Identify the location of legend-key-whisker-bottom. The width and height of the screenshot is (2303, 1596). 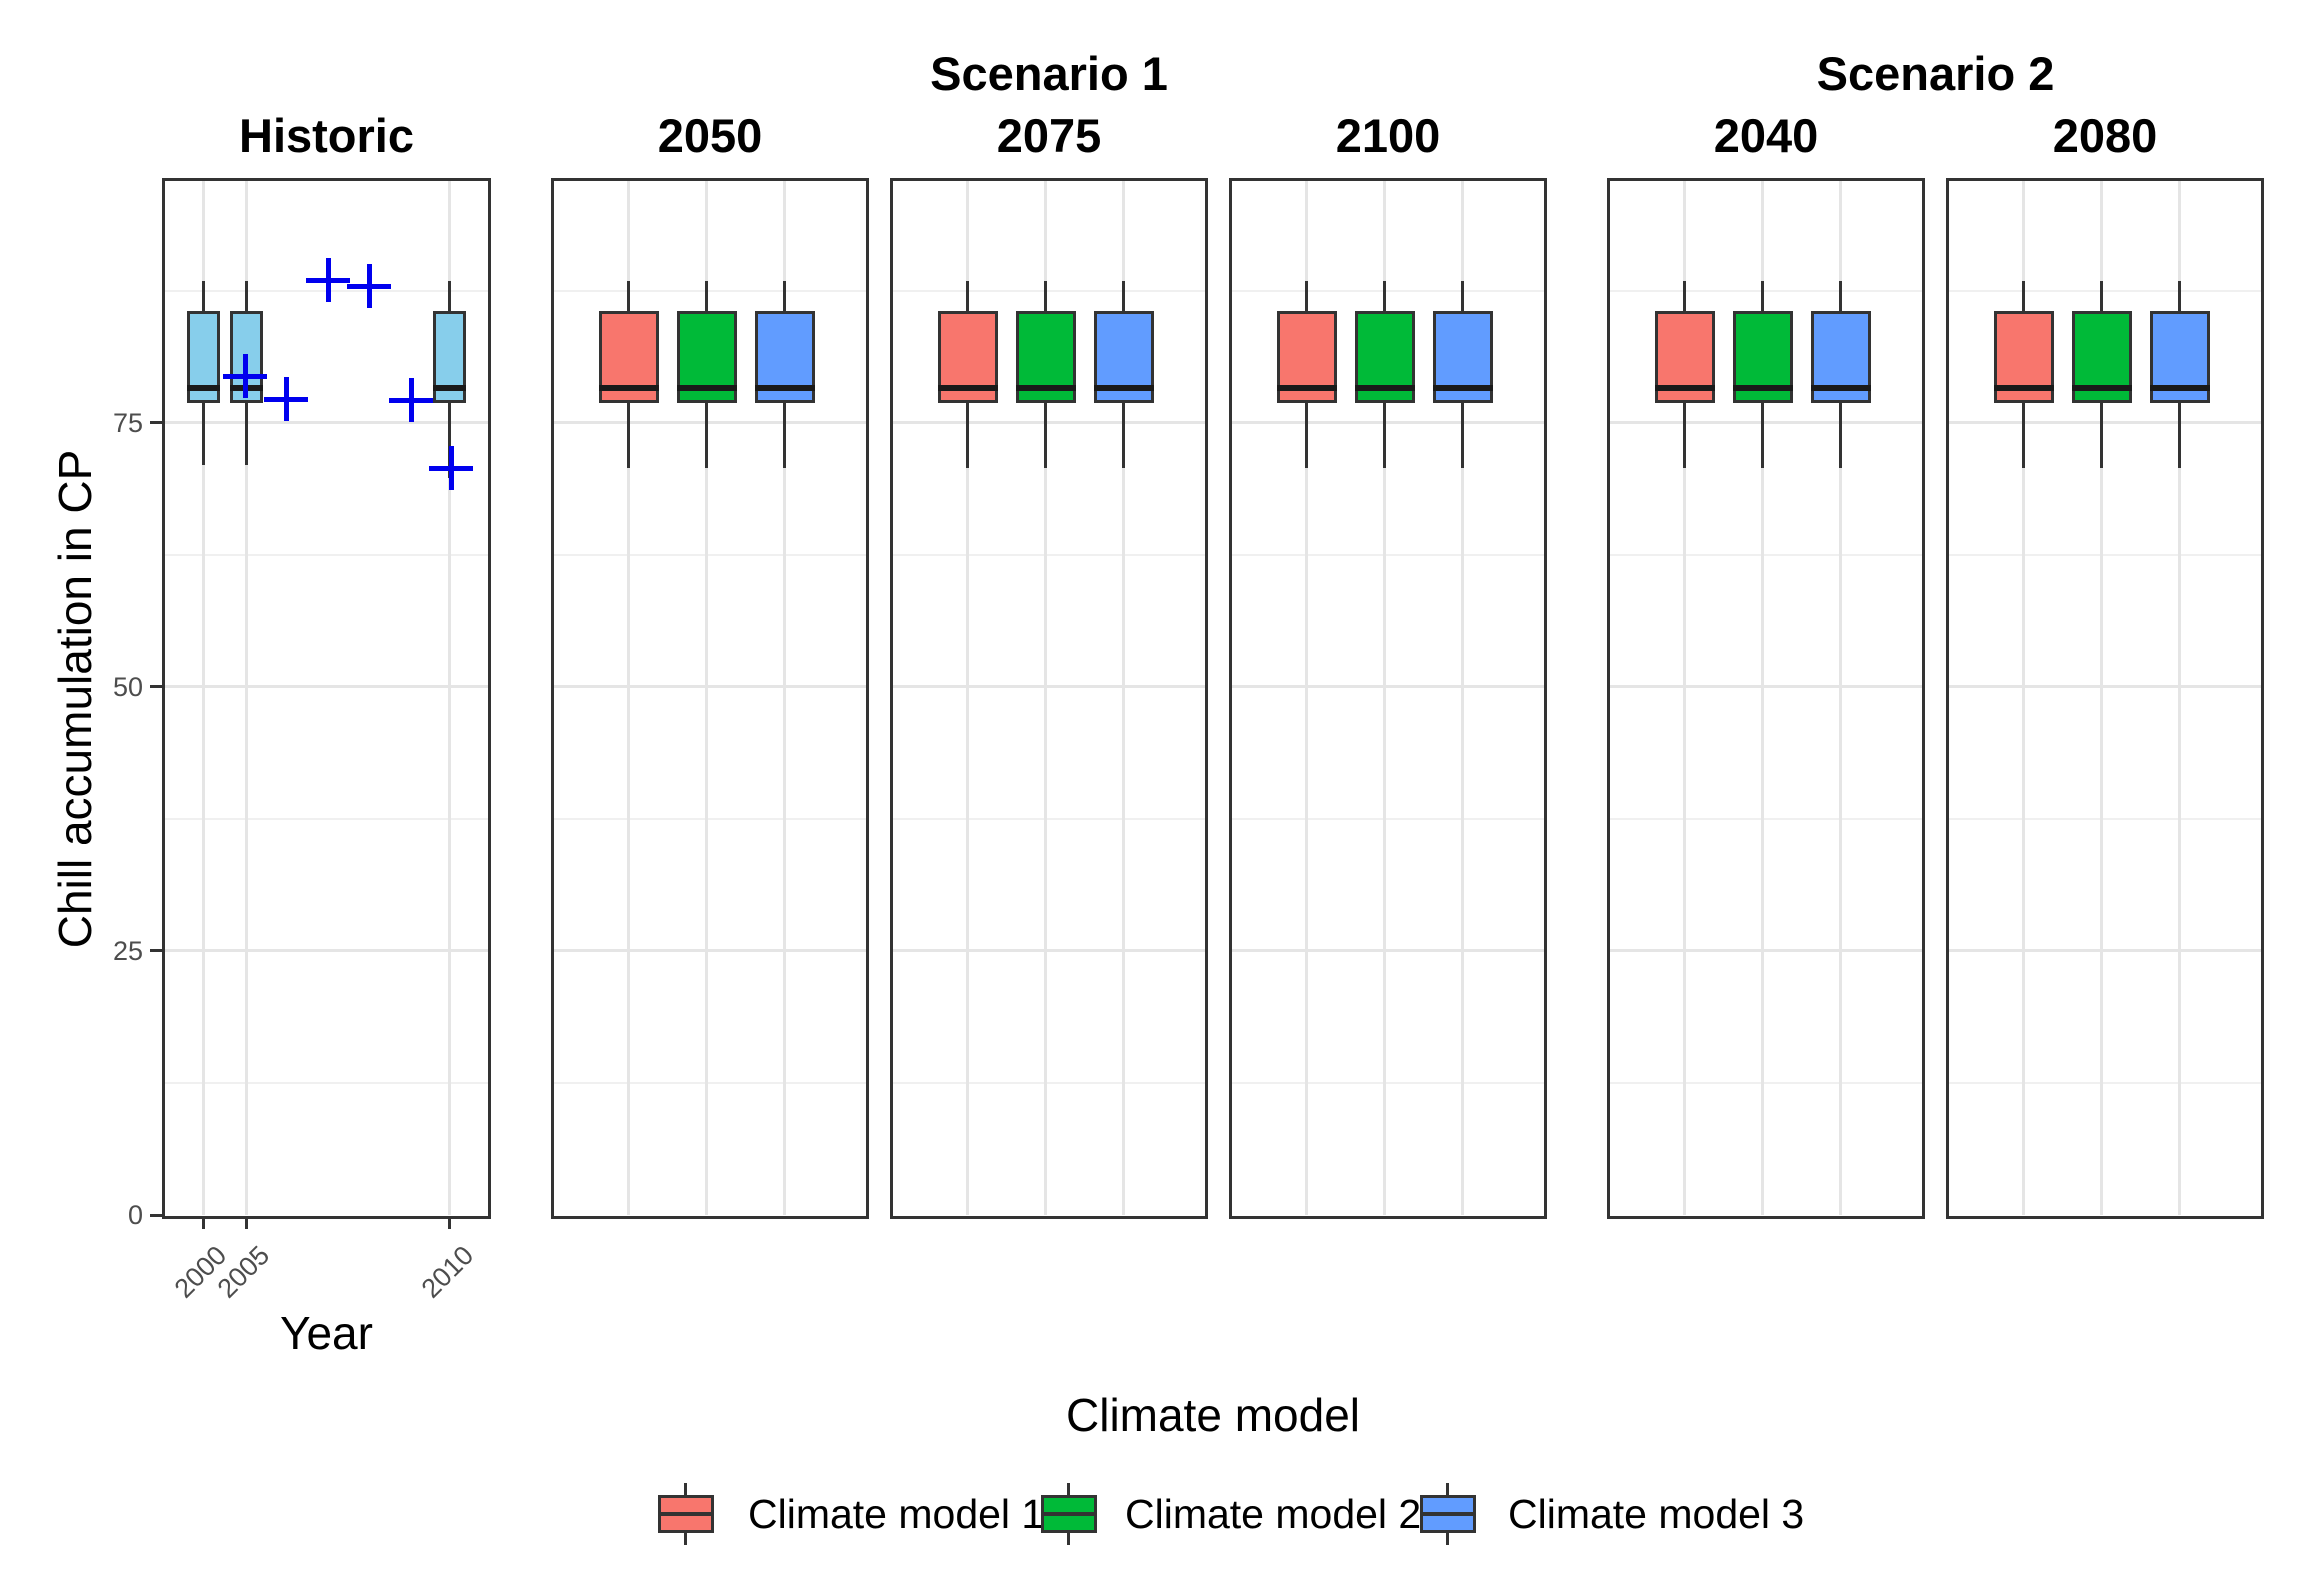
(1447, 1539).